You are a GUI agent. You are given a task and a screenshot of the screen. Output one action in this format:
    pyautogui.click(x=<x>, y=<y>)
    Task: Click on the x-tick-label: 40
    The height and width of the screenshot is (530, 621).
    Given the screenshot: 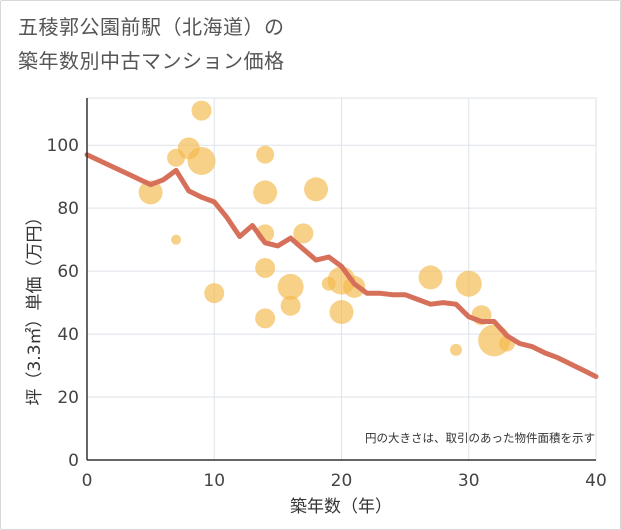 What is the action you would take?
    pyautogui.click(x=596, y=481)
    